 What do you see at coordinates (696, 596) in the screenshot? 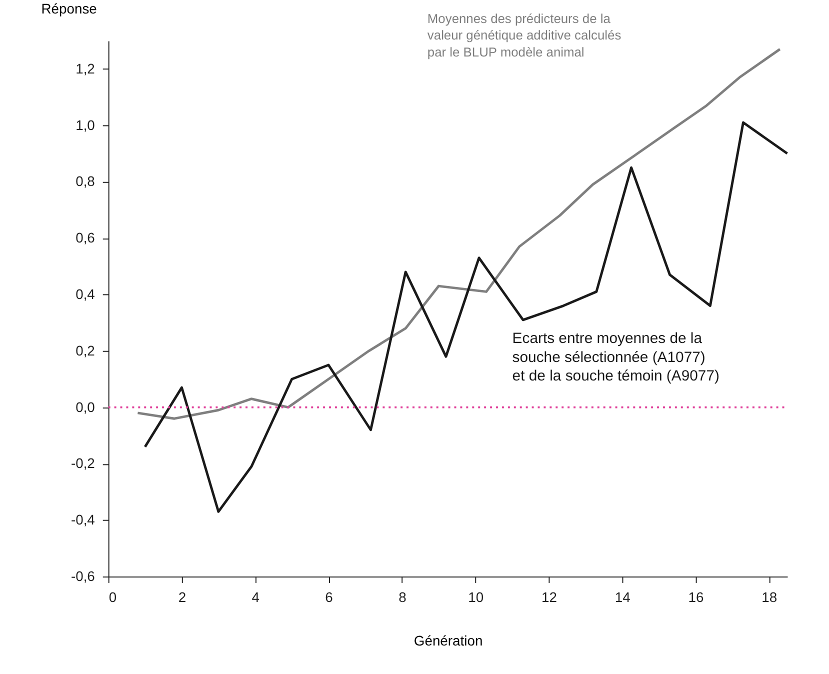
I see `x-tick-label: 16` at bounding box center [696, 596].